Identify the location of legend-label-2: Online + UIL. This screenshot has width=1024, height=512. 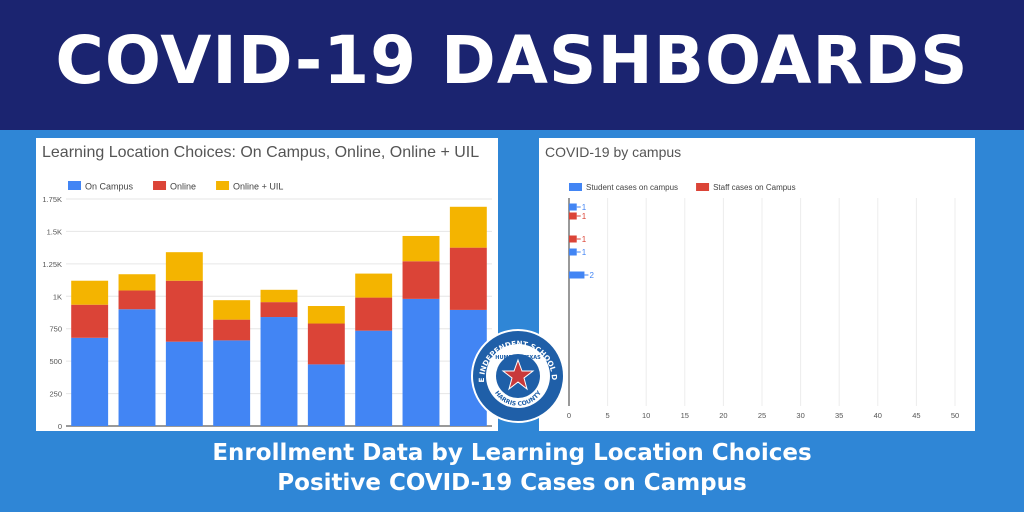
(258, 187).